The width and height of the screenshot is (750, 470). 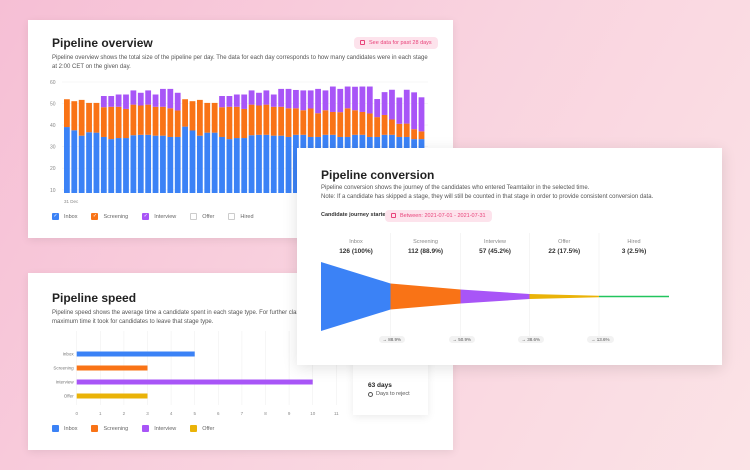 I want to click on legend-swatch, so click(x=146, y=428).